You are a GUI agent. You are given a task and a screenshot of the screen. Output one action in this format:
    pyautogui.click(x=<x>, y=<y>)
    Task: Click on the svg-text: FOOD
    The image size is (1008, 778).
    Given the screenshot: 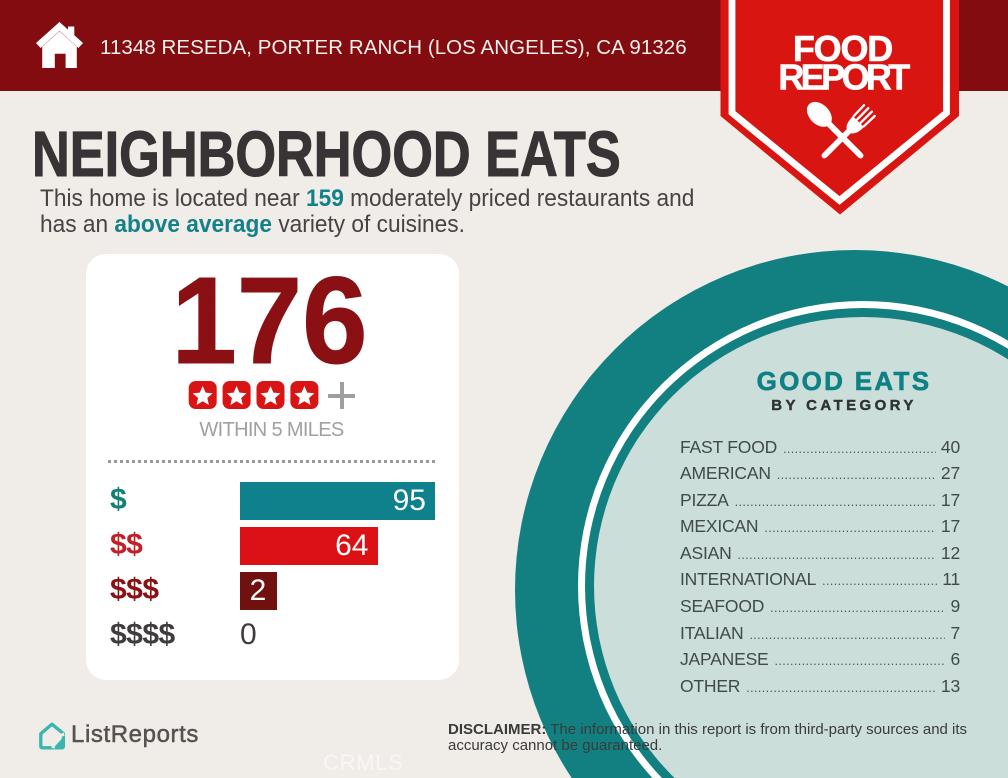 What is the action you would take?
    pyautogui.click(x=842, y=48)
    